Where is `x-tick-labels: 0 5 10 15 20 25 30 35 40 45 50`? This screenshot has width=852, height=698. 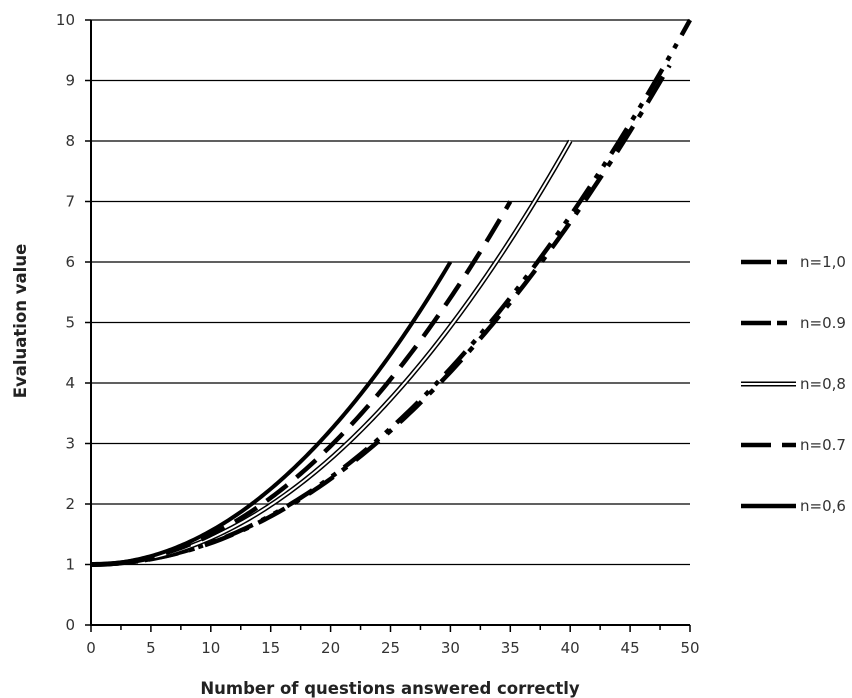 x-tick-labels: 0 5 10 15 20 25 30 35 40 45 50 is located at coordinates (392, 648).